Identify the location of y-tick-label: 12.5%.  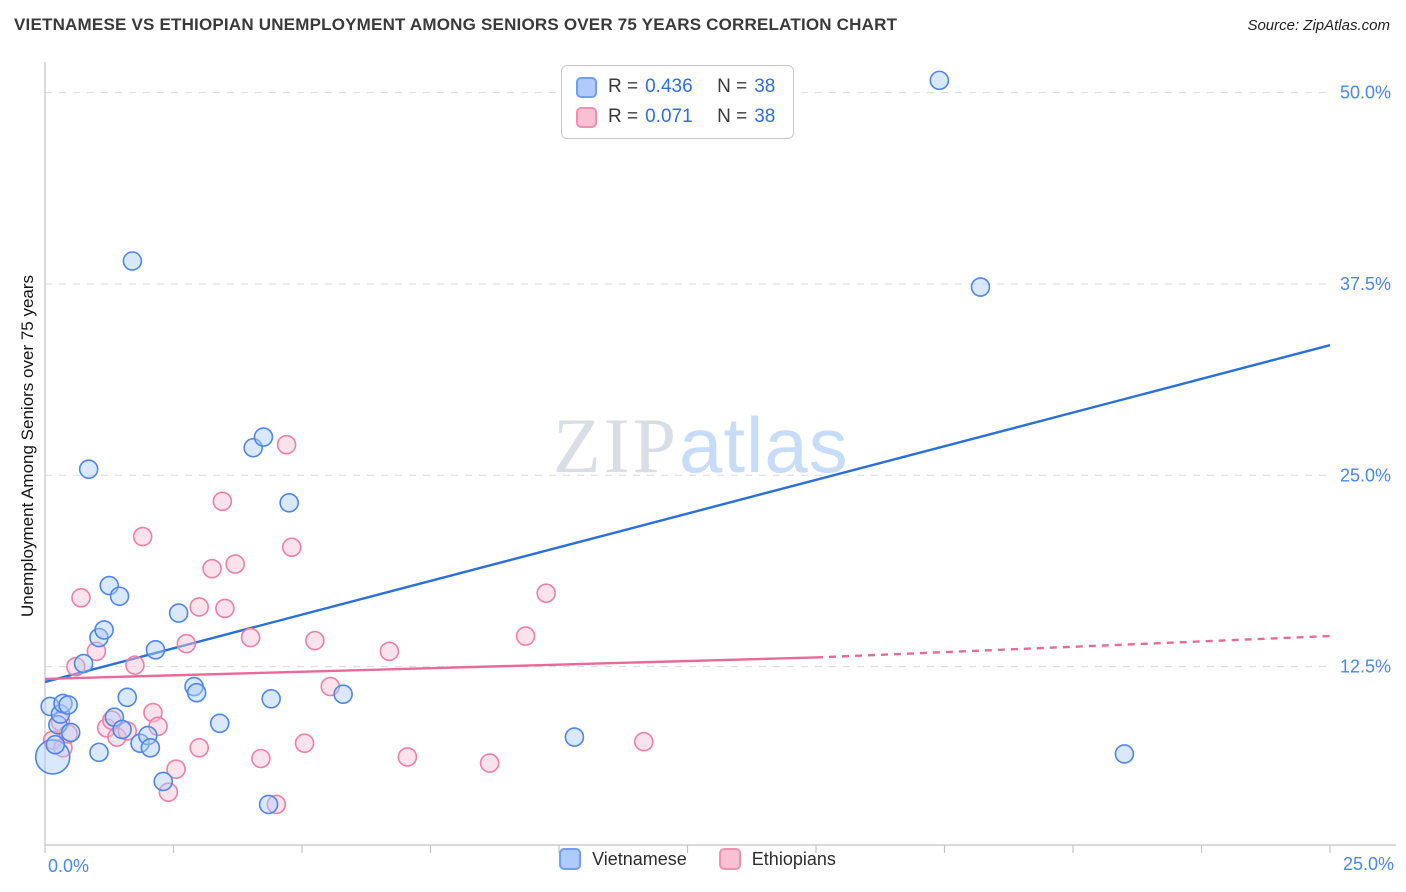
(1365, 667).